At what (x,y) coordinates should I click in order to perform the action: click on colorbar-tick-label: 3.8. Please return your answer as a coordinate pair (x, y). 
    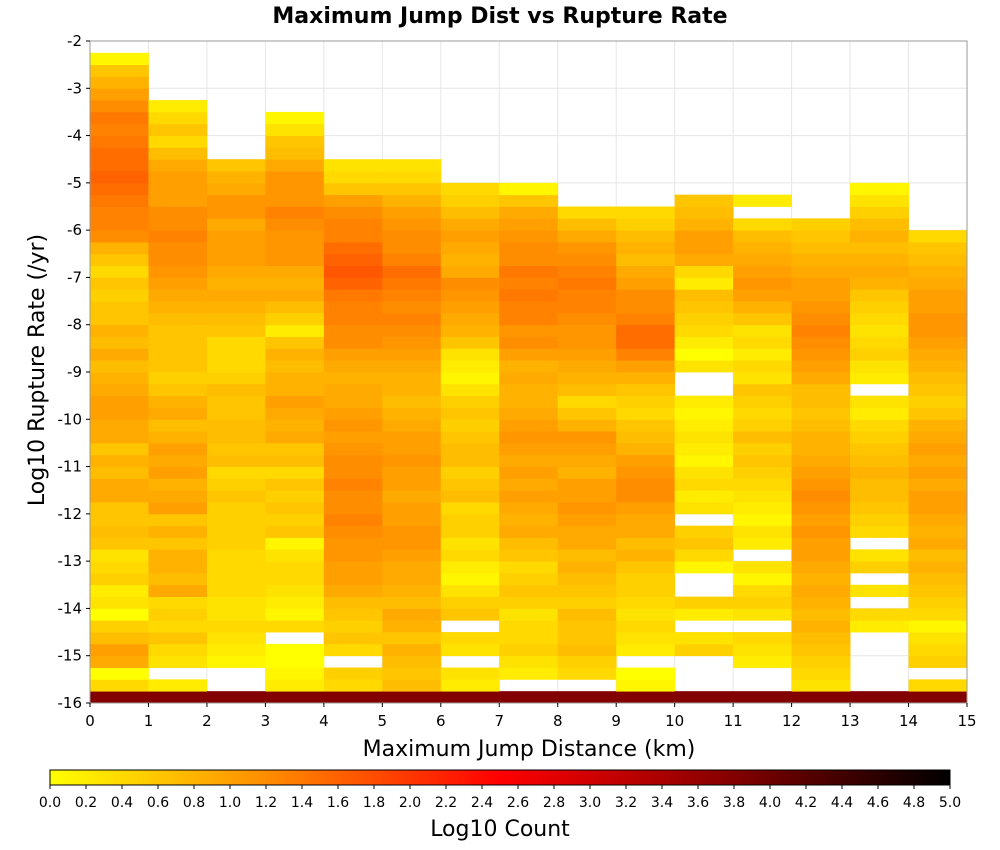
    Looking at the image, I should click on (734, 803).